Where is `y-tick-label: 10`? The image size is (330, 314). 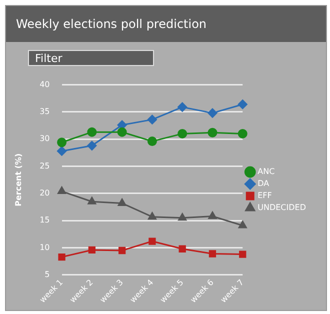 y-tick-label: 10 is located at coordinates (45, 247).